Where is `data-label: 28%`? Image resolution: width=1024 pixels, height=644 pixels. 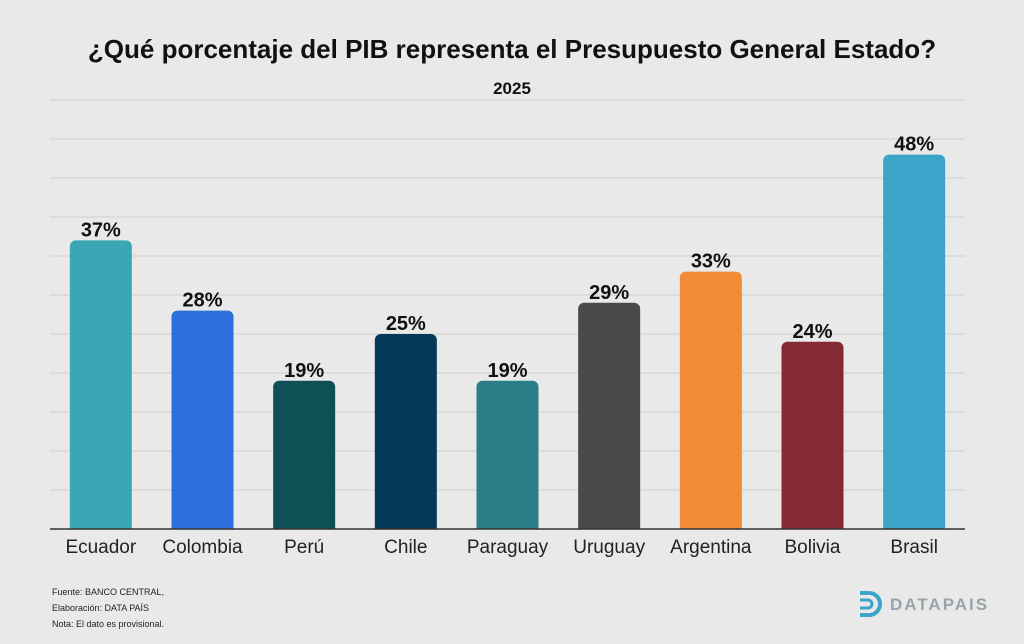 data-label: 28% is located at coordinates (202, 301).